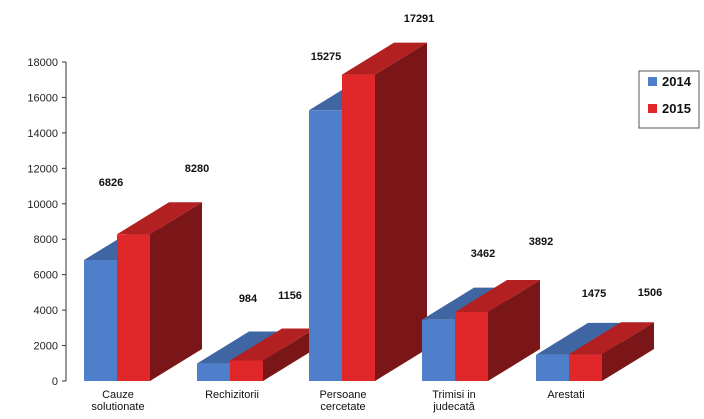 This screenshot has height=419, width=704. Describe the element at coordinates (42, 134) in the screenshot. I see `y-tick-label: 14000` at that location.